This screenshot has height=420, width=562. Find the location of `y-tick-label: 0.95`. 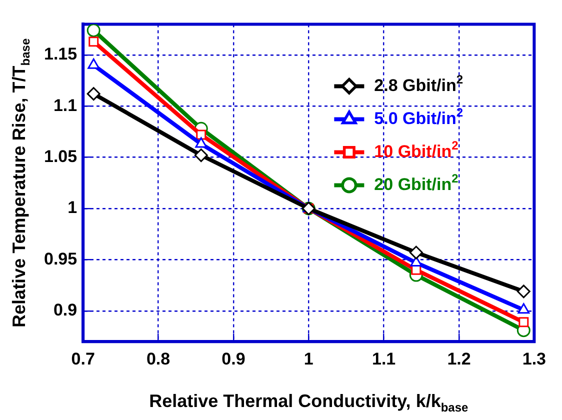

y-tick-label: 0.95 is located at coordinates (61, 258).